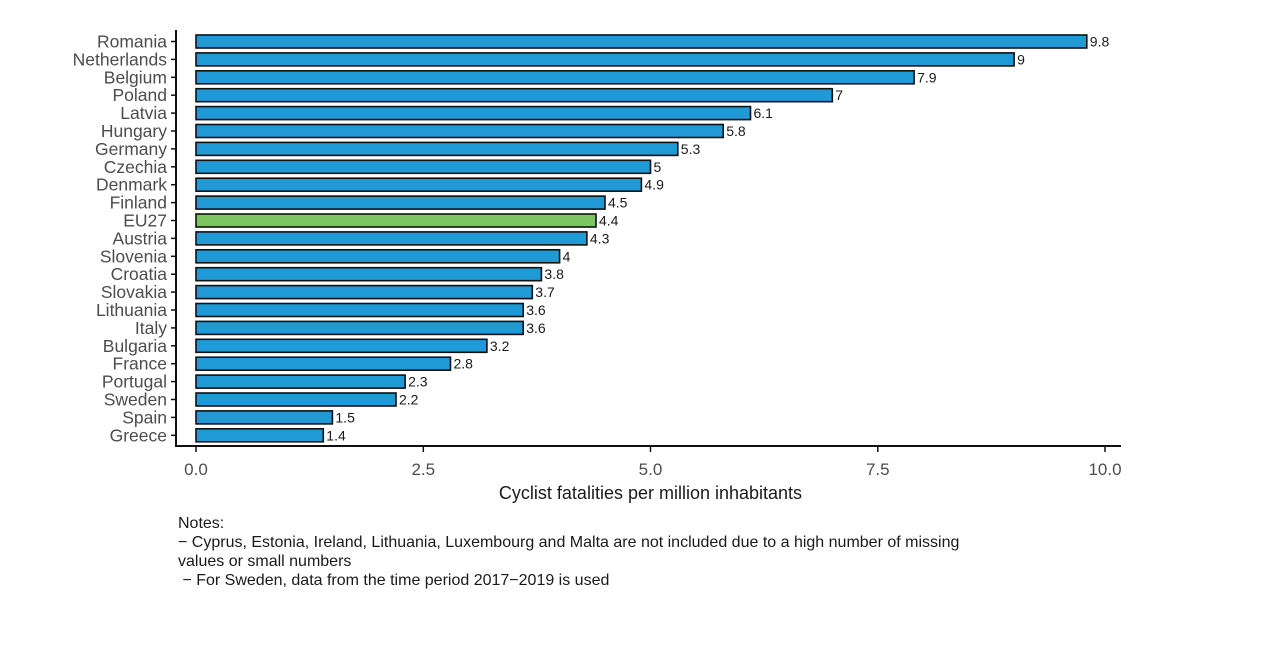 This screenshot has width=1280, height=653. I want to click on value-label-austria: 4.3, so click(600, 238).